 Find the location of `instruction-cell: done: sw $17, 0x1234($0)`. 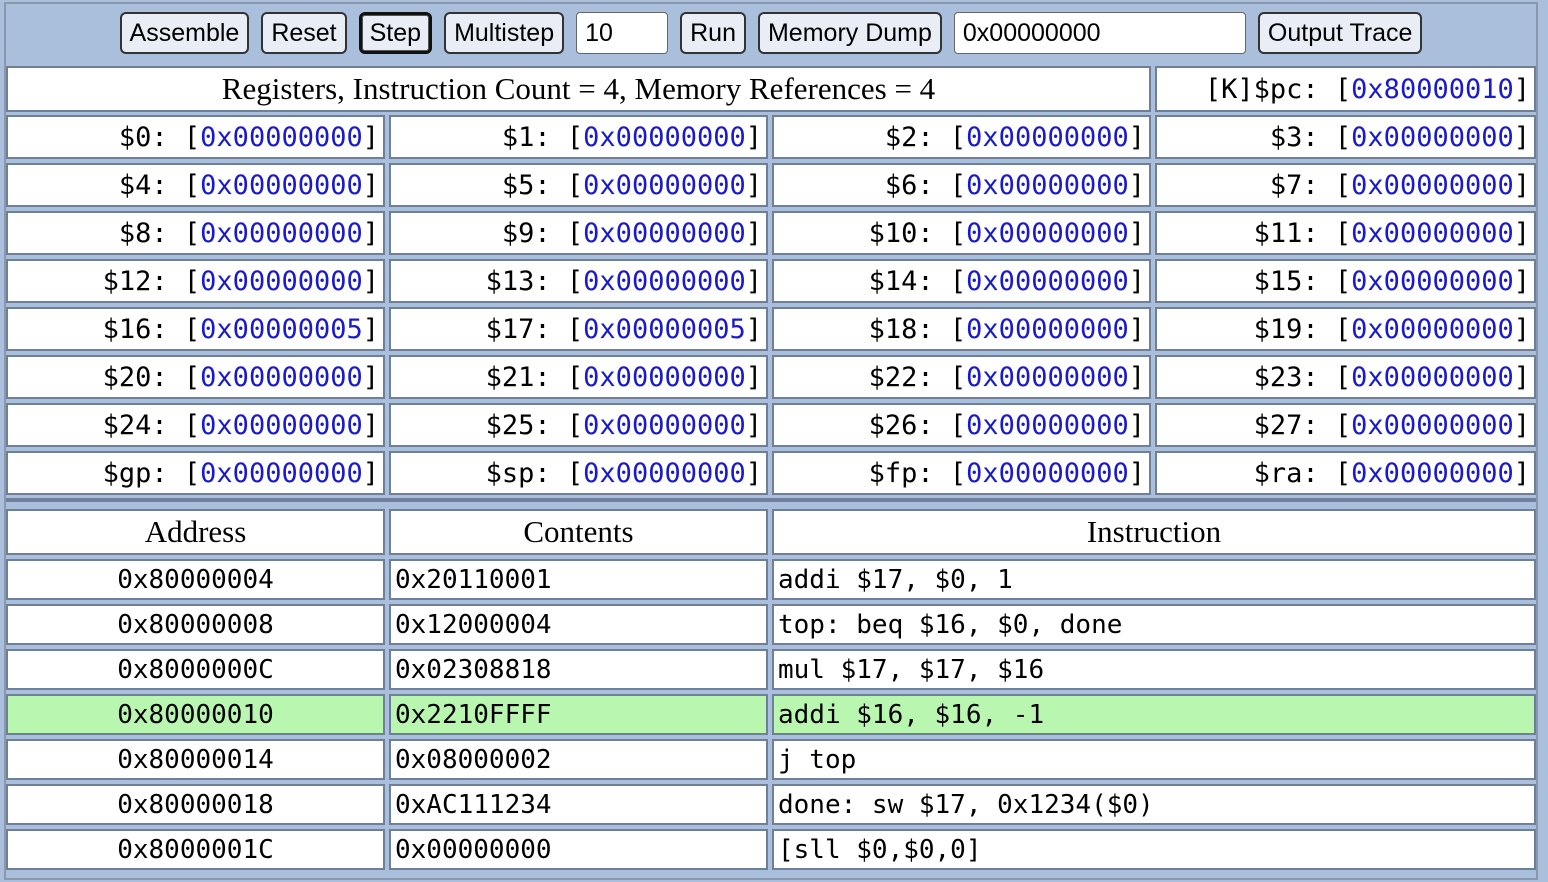

instruction-cell: done: sw $17, 0x1234($0) is located at coordinates (1154, 804).